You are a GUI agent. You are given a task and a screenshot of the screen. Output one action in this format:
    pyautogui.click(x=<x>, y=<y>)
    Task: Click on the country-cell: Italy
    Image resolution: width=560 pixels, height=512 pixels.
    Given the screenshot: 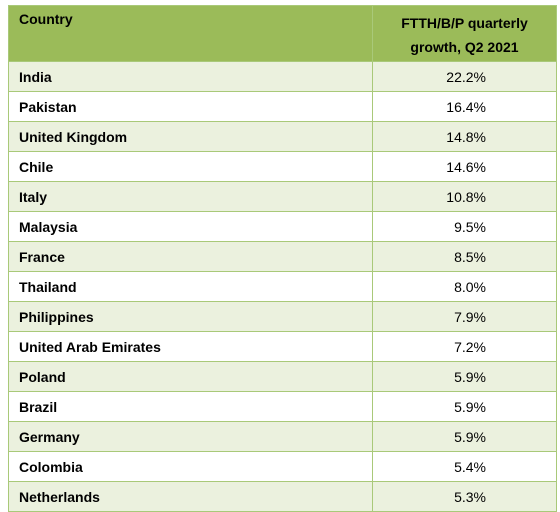 What is the action you would take?
    pyautogui.click(x=190, y=196)
    